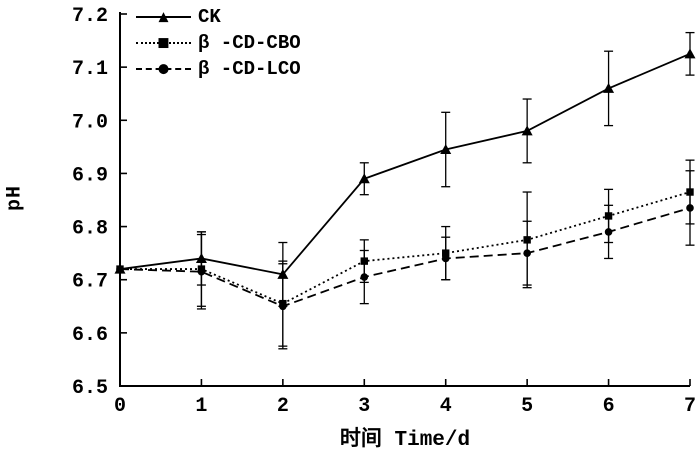 Image resolution: width=700 pixels, height=454 pixels. What do you see at coordinates (283, 406) in the screenshot?
I see `svg-text: 2` at bounding box center [283, 406].